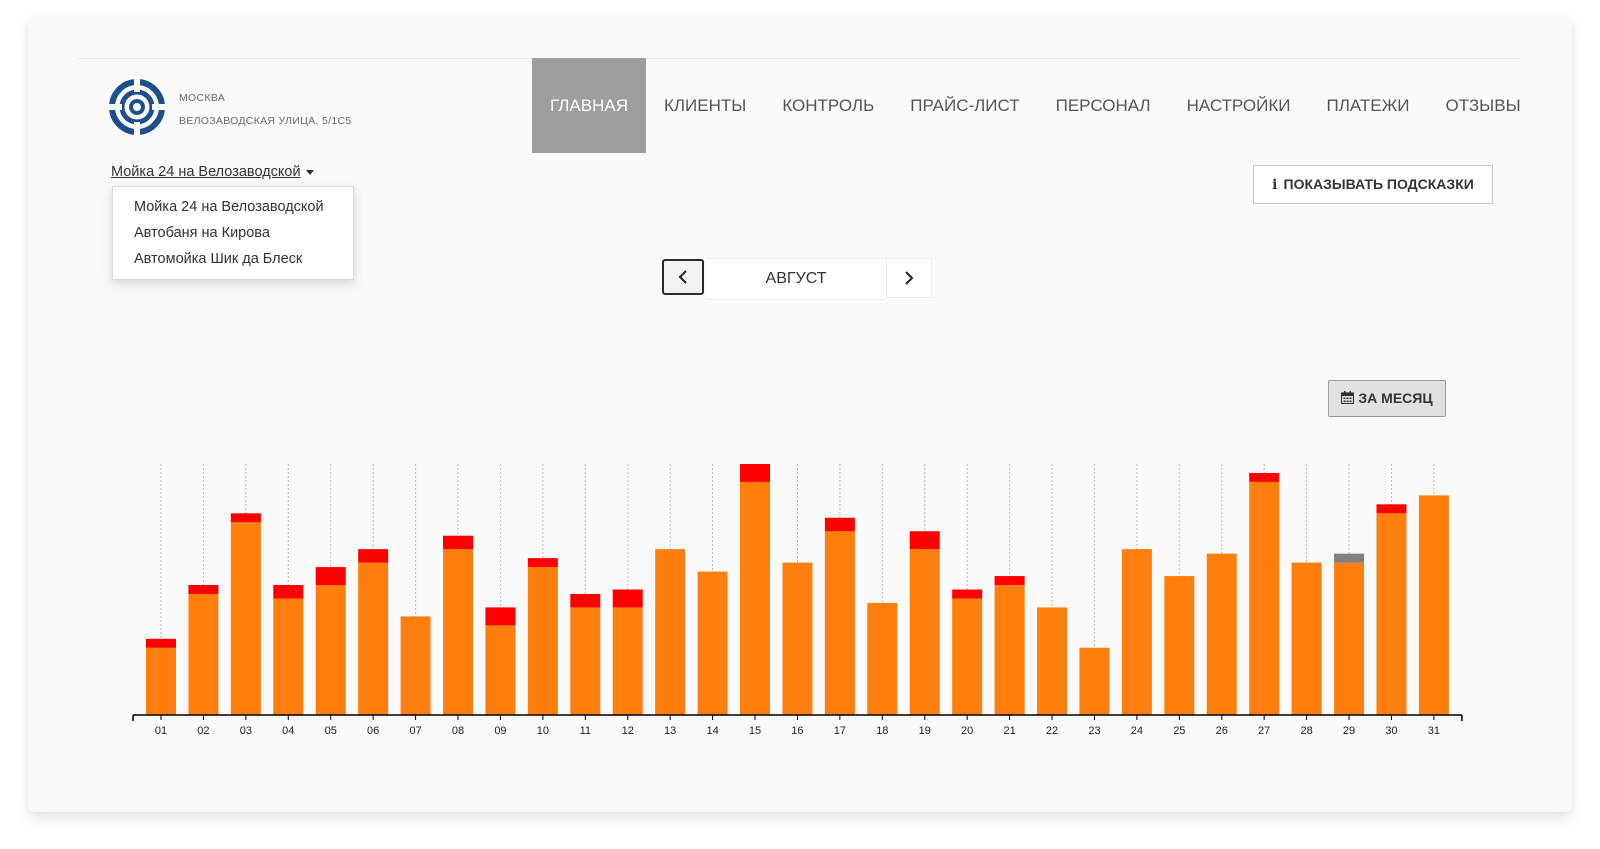  What do you see at coordinates (265, 121) in the screenshot?
I see `address-label: ВЕЛОЗАВОДСКАЯ УЛИЦА, 5/1С5` at bounding box center [265, 121].